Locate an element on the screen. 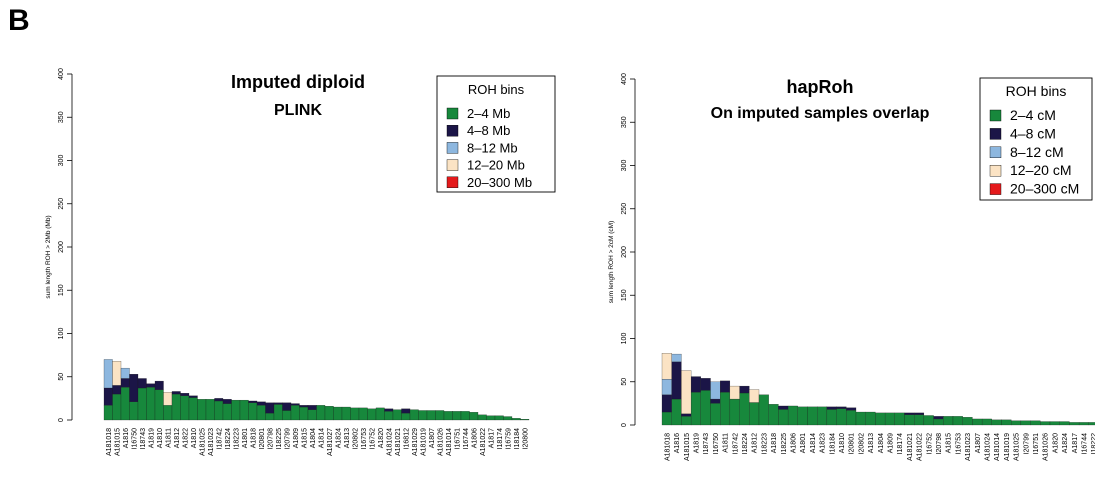 The width and height of the screenshot is (1095, 481). x-tick-label: A1804 is located at coordinates (881, 443).